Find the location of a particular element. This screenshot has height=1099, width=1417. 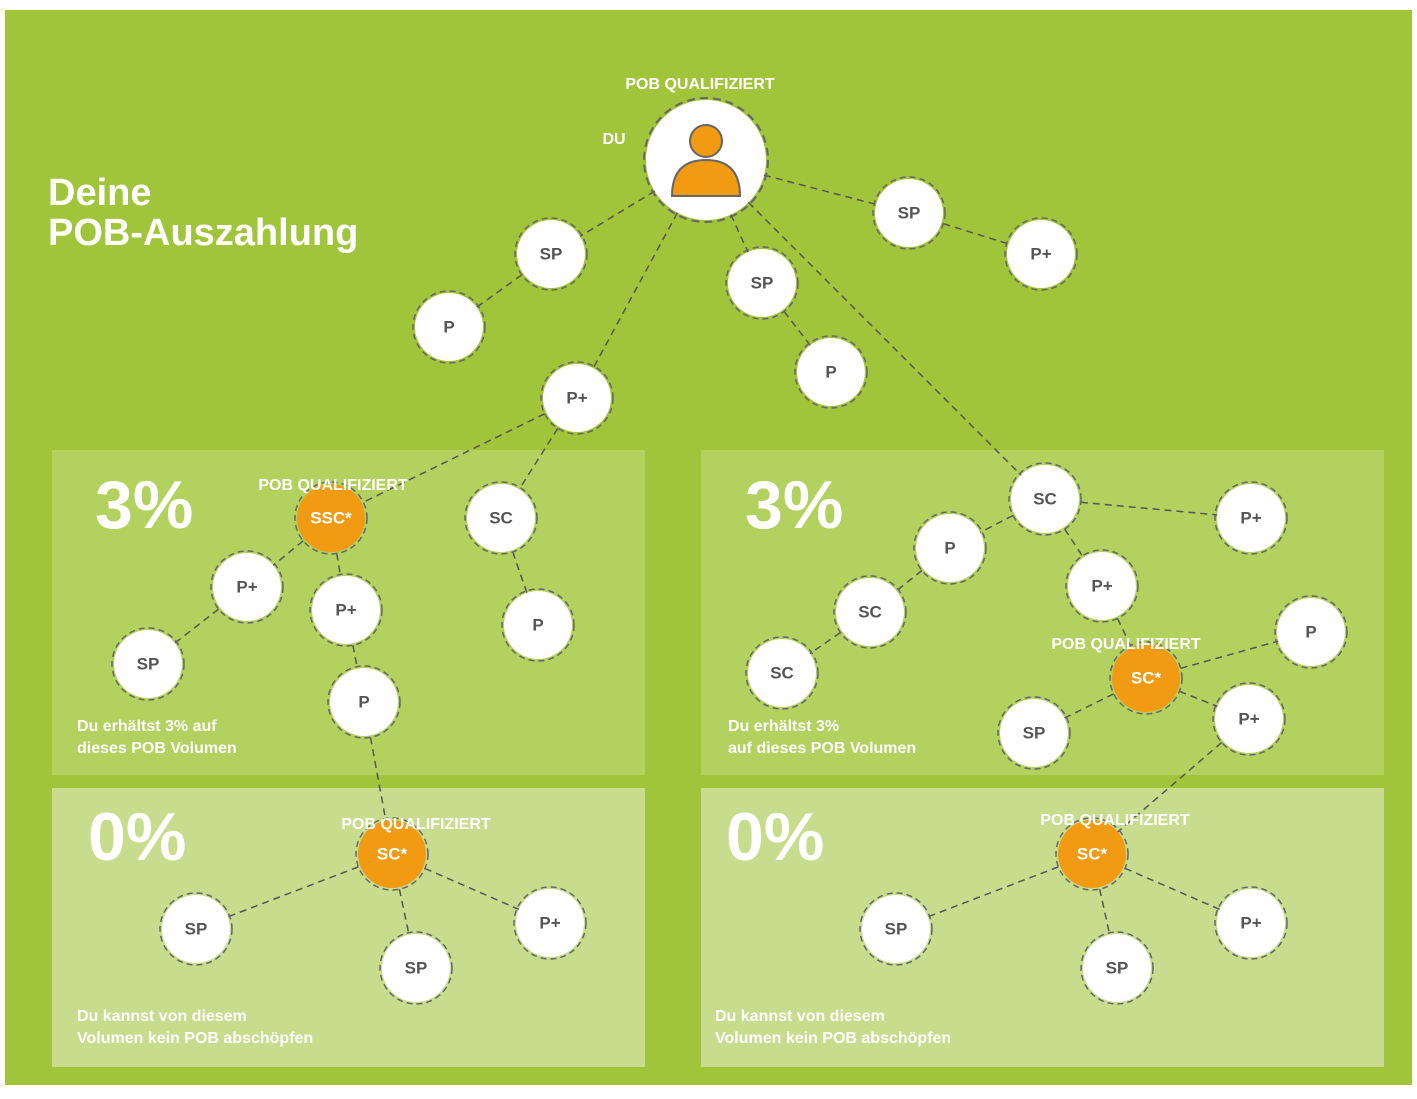

person-icon is located at coordinates (706, 141).